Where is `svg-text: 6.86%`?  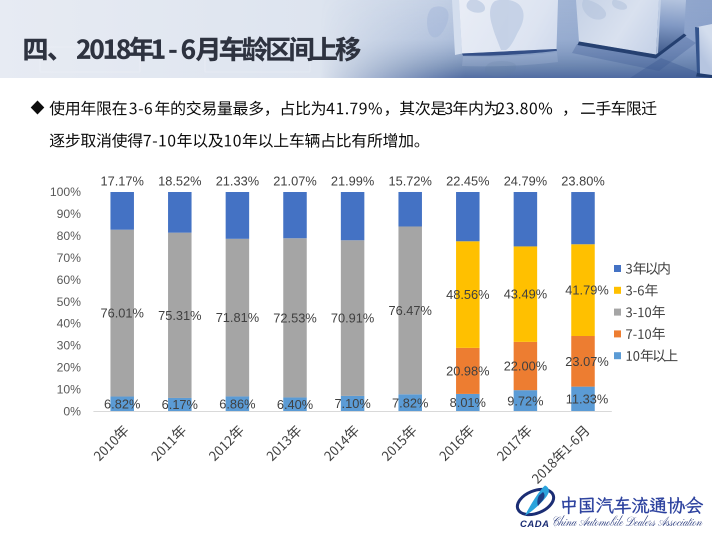 svg-text: 6.86% is located at coordinates (237, 403).